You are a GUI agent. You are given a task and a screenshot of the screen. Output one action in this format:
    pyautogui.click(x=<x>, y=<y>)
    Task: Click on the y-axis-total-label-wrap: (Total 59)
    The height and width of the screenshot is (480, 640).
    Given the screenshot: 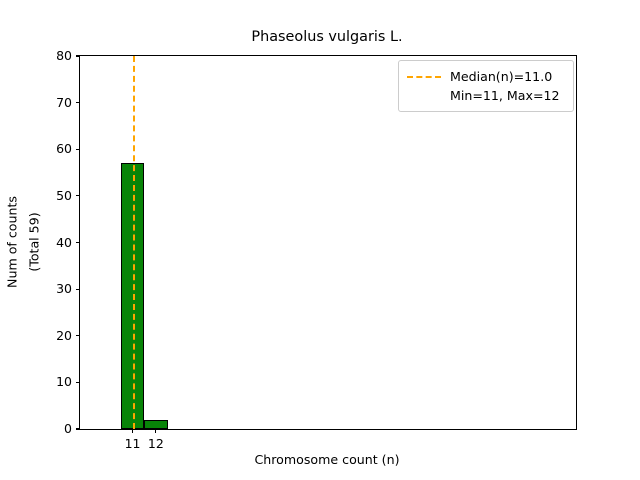 What is the action you would take?
    pyautogui.click(x=34, y=241)
    